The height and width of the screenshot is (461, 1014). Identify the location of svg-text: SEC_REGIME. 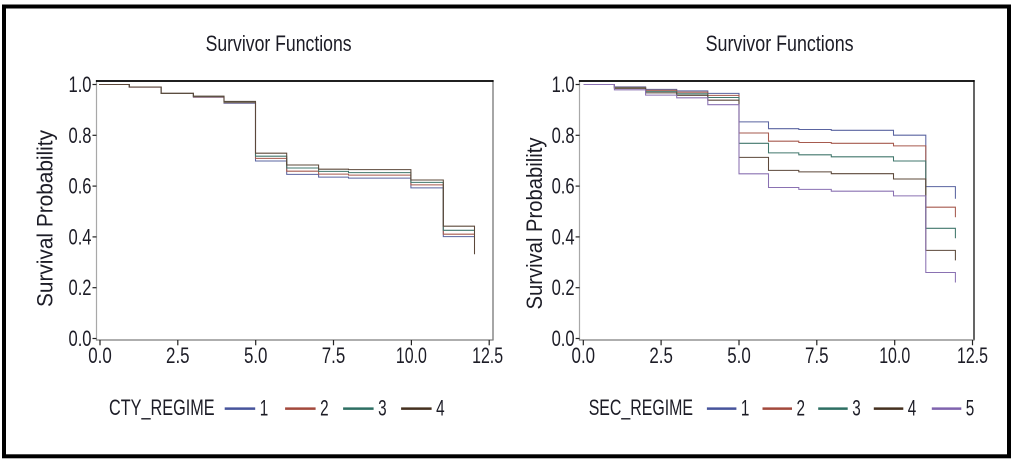
(641, 407).